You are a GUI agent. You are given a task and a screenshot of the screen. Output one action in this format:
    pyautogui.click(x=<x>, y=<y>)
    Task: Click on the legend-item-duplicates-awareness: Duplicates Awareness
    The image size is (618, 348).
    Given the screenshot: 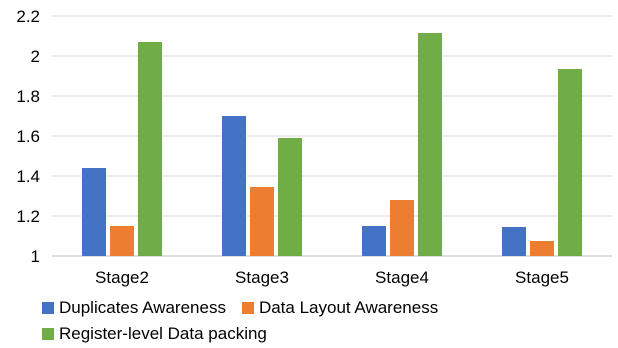 What is the action you would take?
    pyautogui.click(x=134, y=308)
    